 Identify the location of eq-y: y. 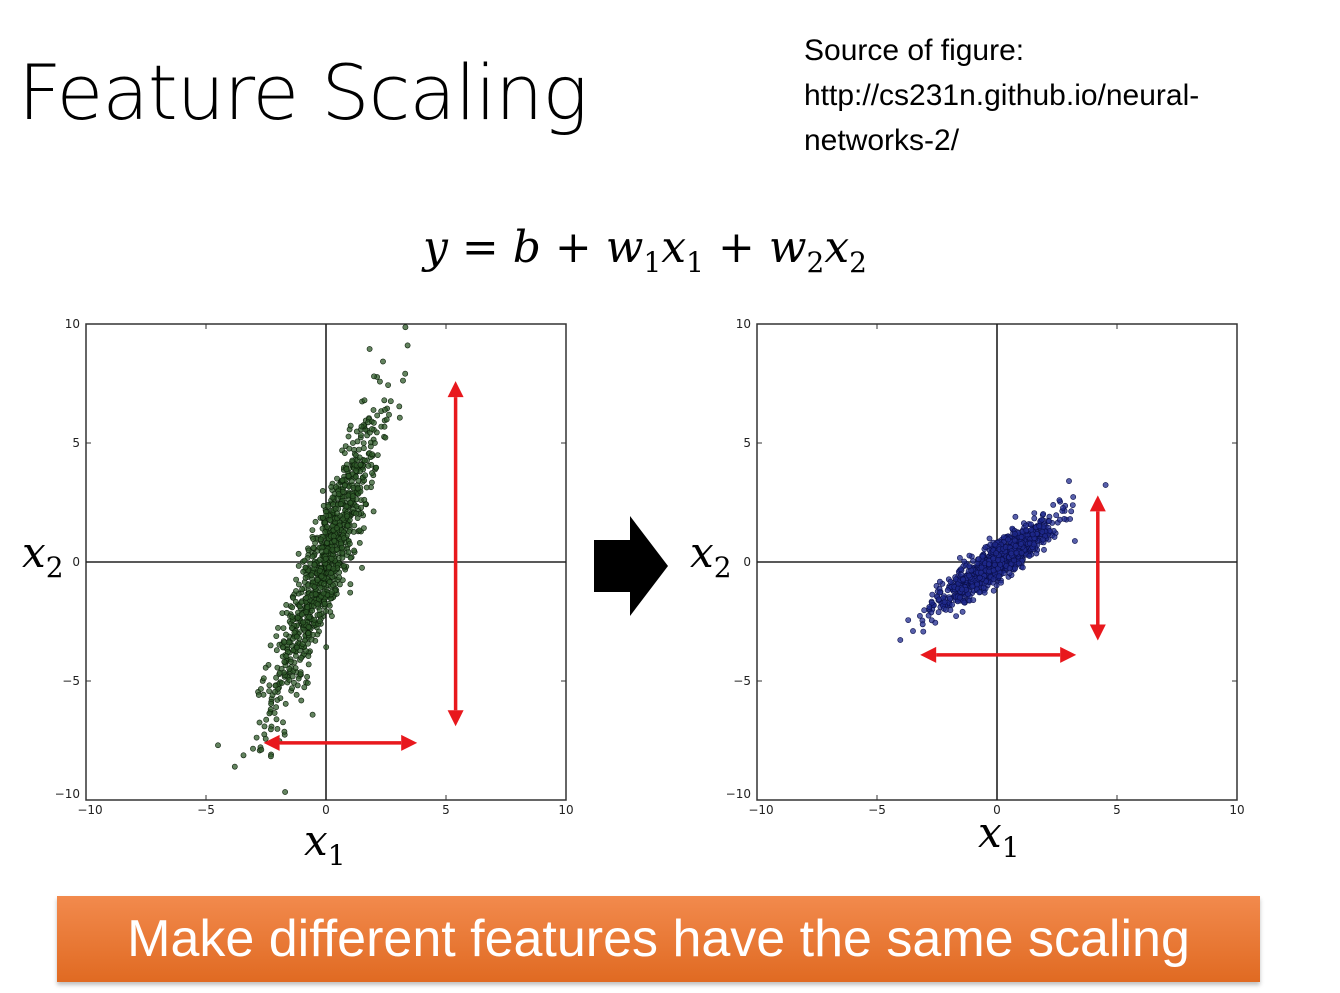
(435, 247).